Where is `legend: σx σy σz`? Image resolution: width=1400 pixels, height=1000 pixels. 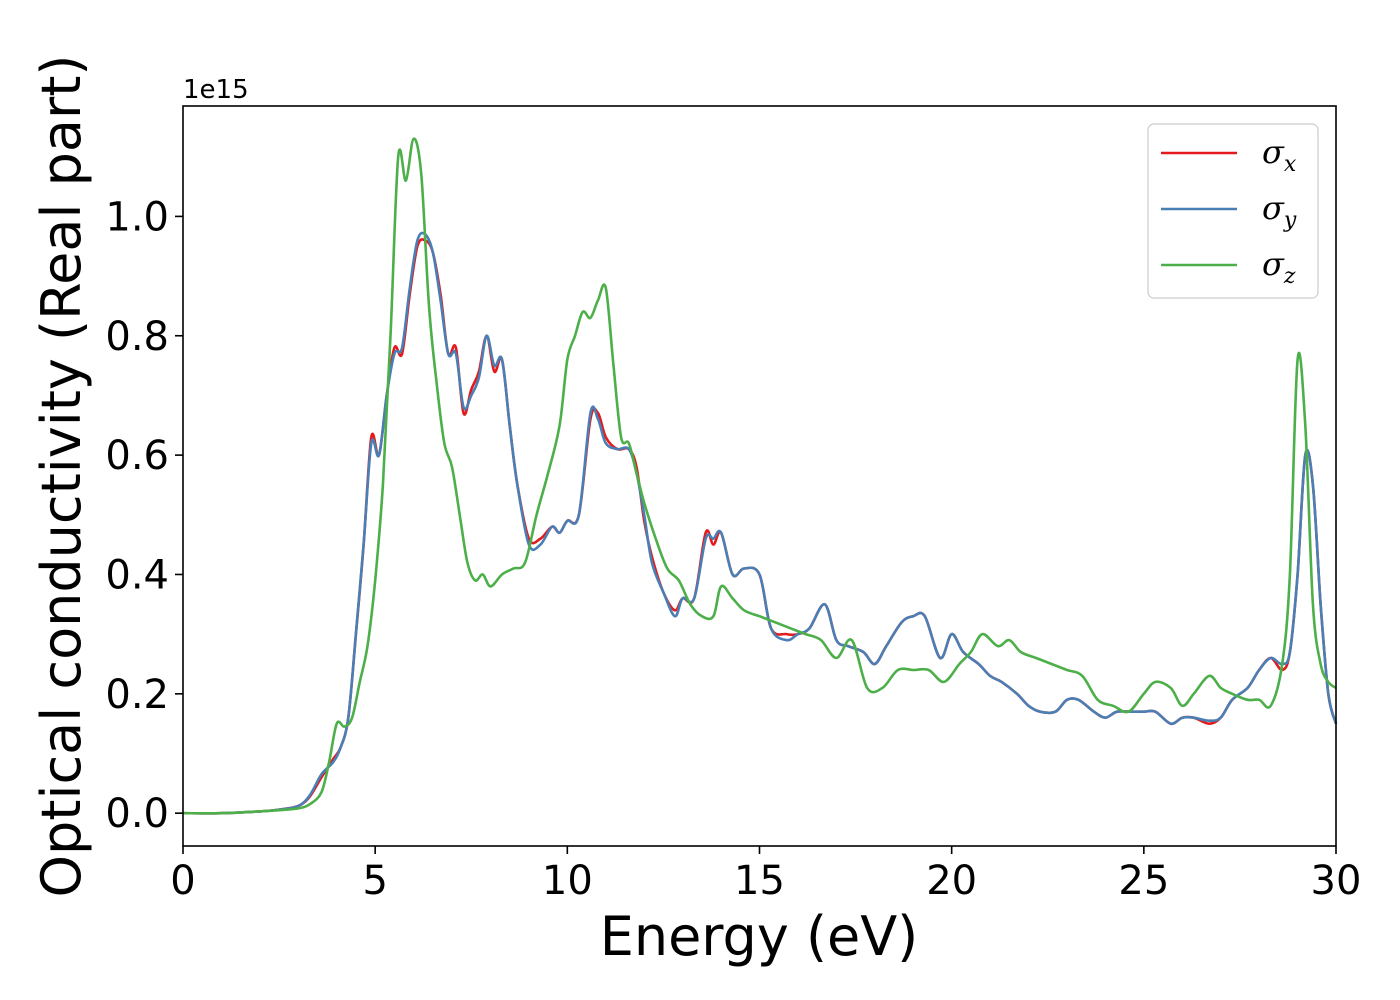 legend: σx σy σz is located at coordinates (1233, 211).